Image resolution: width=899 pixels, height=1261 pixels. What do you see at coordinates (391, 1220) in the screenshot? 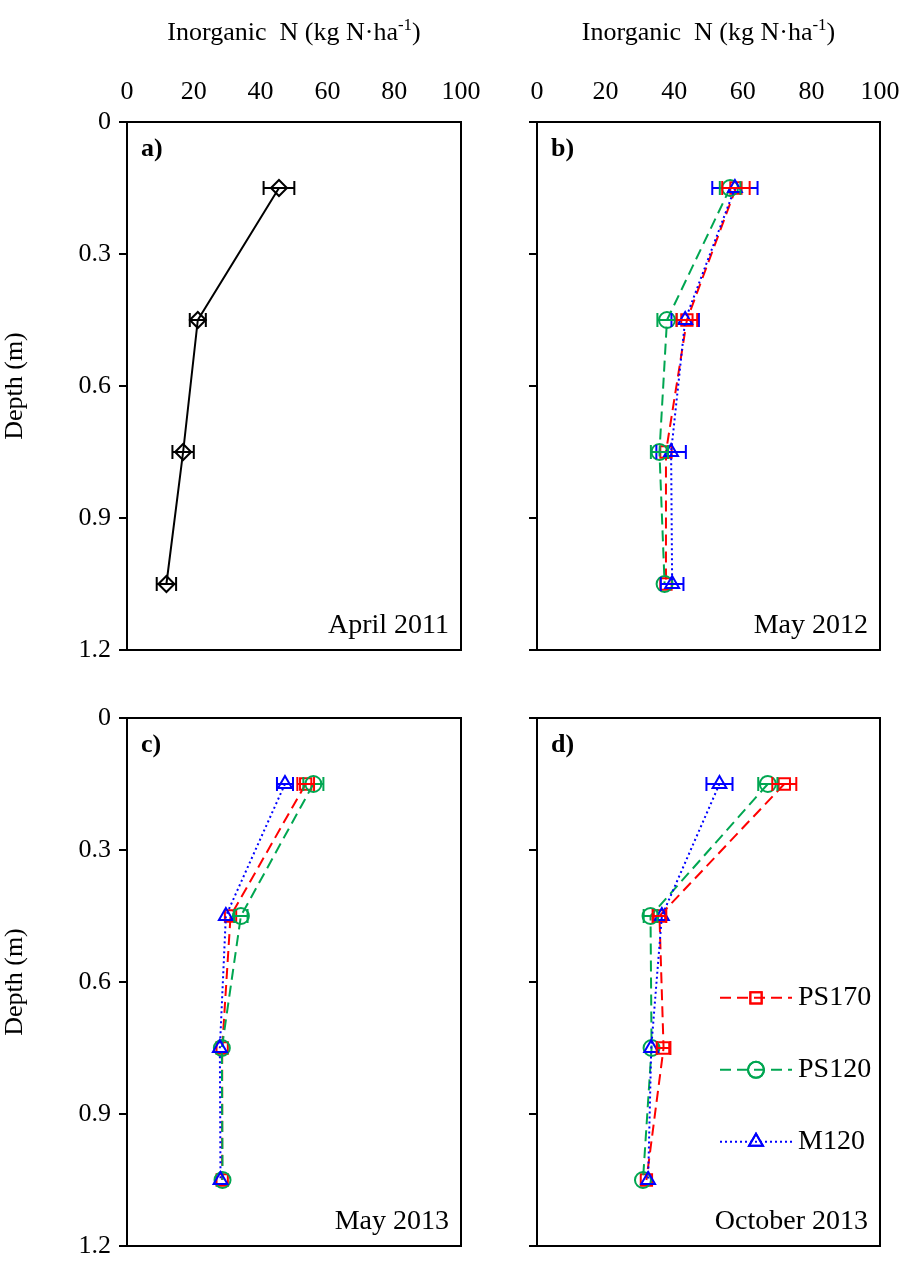
I see `annotation: May 2013` at bounding box center [391, 1220].